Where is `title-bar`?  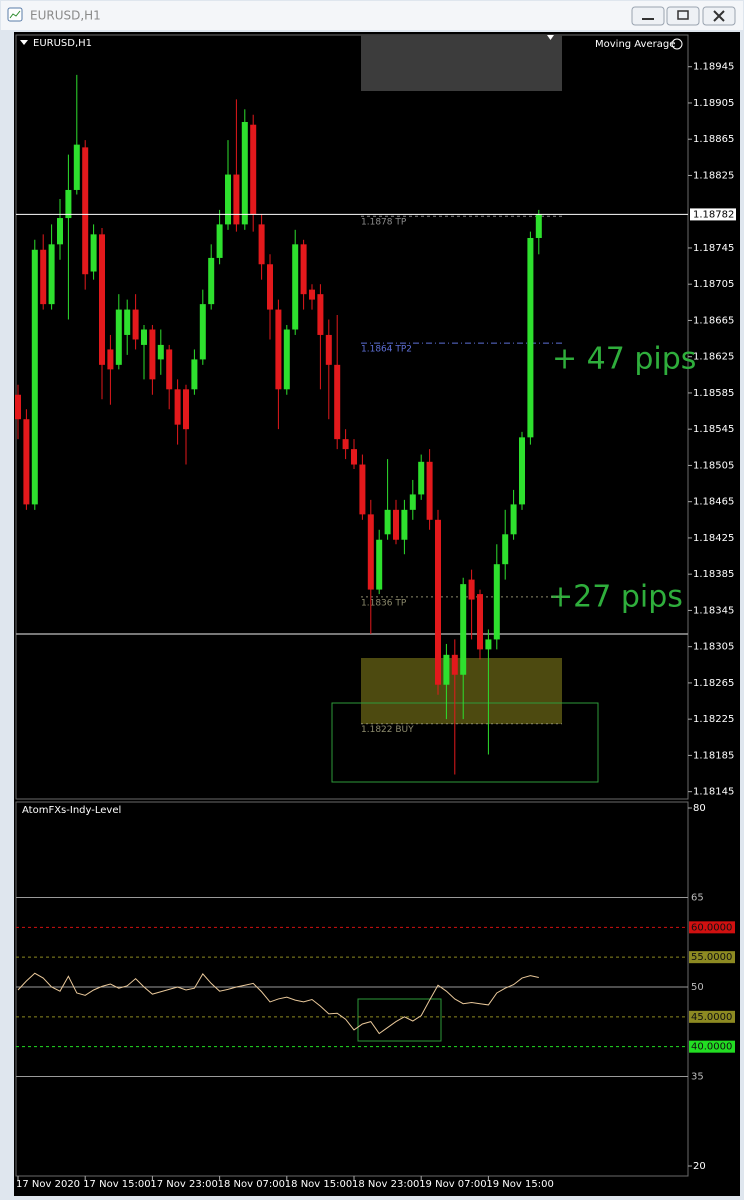 title-bar is located at coordinates (372, 15).